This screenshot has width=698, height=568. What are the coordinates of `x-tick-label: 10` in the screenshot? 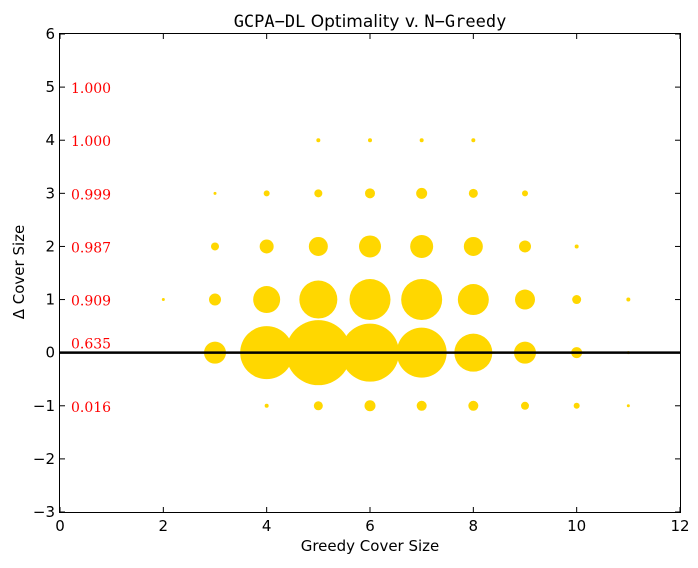 It's located at (576, 526).